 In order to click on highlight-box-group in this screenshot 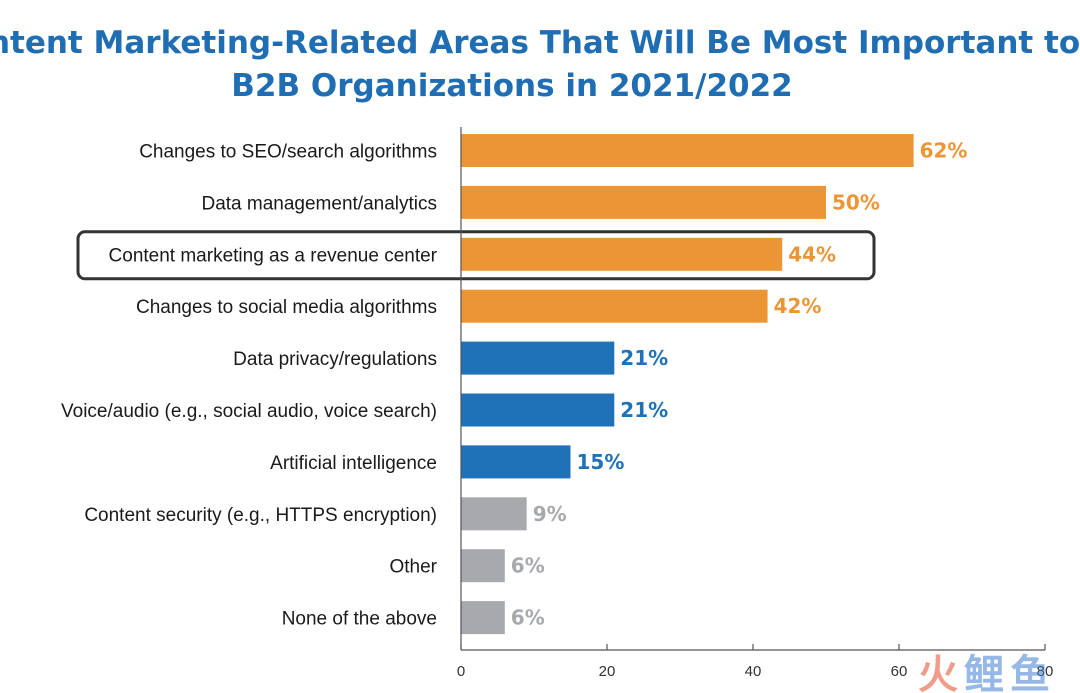, I will do `click(476, 255)`.